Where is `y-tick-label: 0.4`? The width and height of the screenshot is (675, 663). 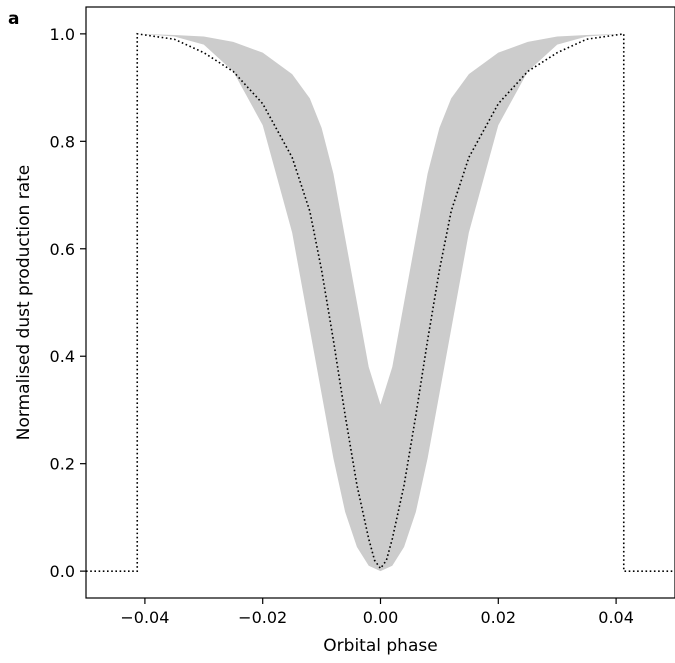 y-tick-label: 0.4 is located at coordinates (62, 356).